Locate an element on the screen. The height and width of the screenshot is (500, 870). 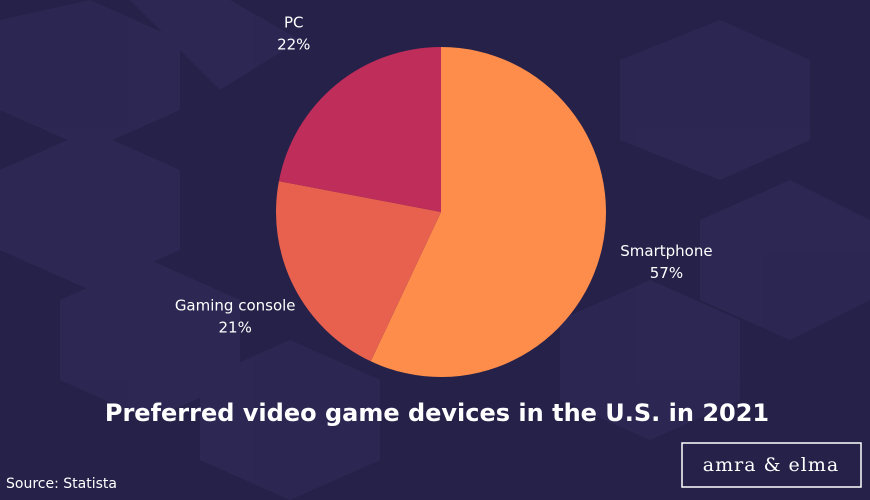
slice-value-label: 57% is located at coordinates (666, 273).